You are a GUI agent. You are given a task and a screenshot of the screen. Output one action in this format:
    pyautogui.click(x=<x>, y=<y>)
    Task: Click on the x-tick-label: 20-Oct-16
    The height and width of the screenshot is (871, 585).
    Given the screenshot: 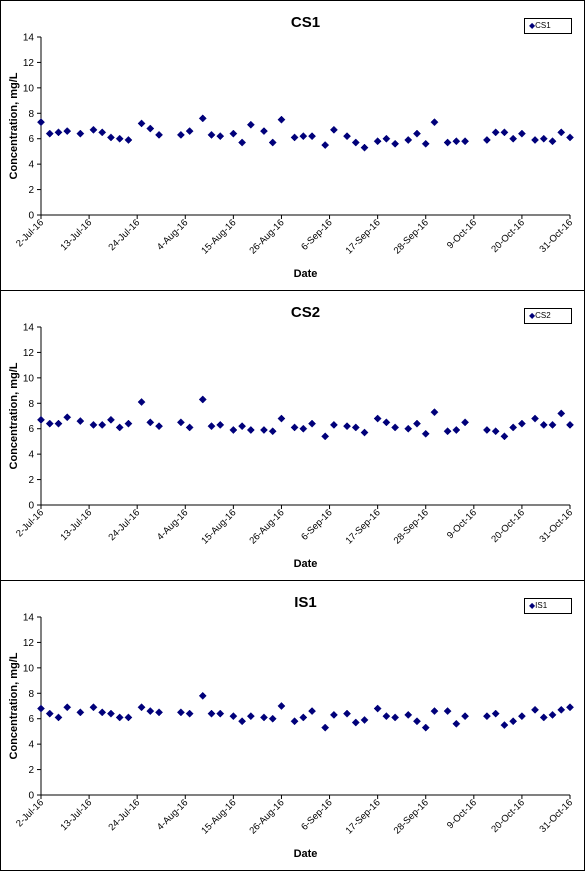 What is the action you would take?
    pyautogui.click(x=508, y=236)
    